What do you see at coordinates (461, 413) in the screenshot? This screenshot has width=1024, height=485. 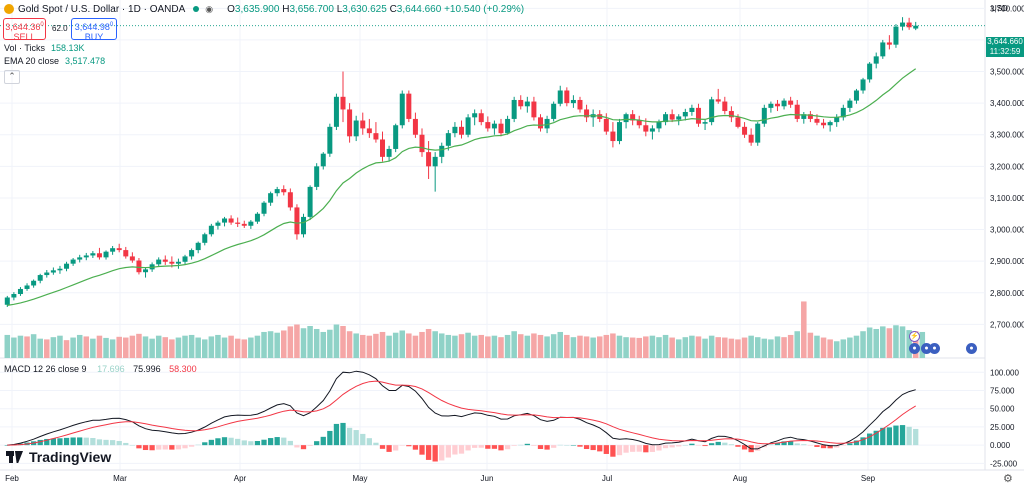 I see `macd-signal-line` at bounding box center [461, 413].